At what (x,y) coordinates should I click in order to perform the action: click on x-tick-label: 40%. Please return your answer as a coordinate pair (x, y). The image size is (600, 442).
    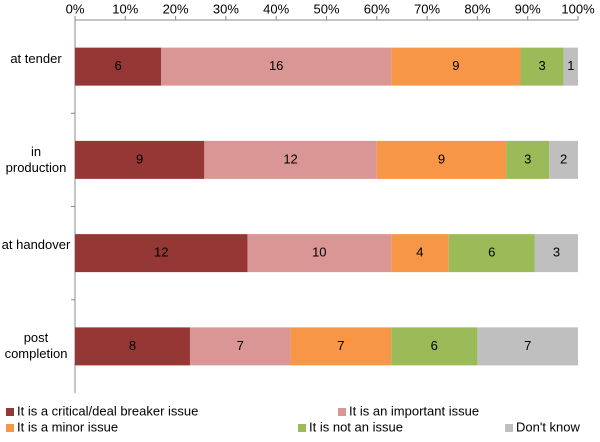
    Looking at the image, I should click on (276, 8).